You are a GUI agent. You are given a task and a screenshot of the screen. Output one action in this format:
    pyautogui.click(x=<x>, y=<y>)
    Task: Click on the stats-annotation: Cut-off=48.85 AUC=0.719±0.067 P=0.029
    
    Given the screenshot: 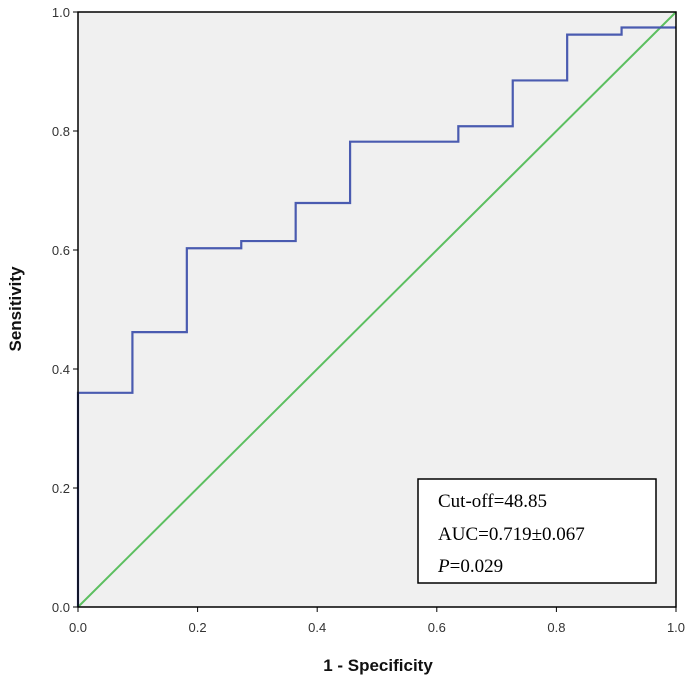 What is the action you would take?
    pyautogui.click(x=537, y=531)
    